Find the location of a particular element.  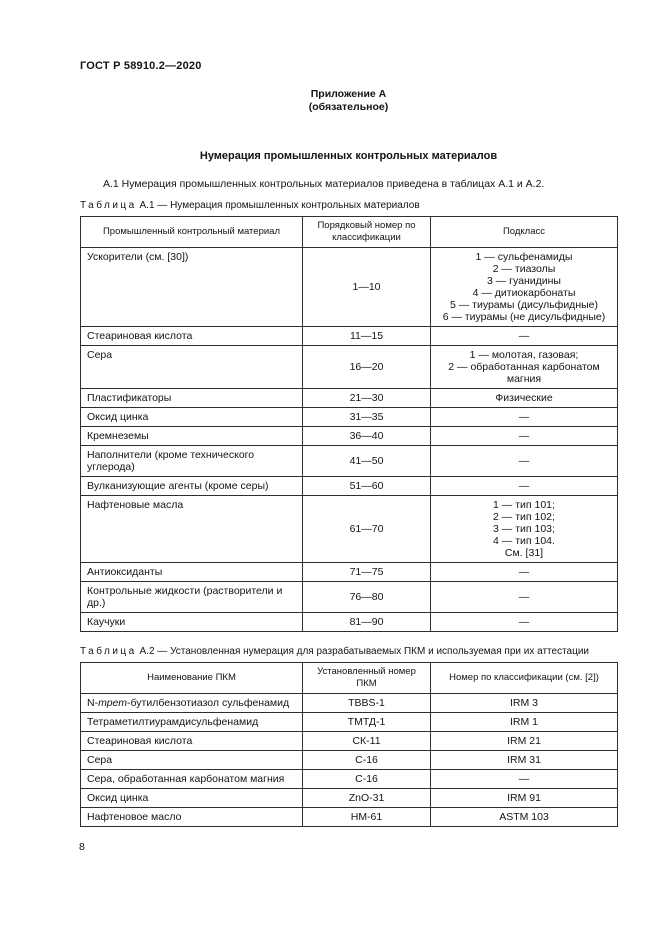

table-row: Нафтеновое масло НМ-61 ASTM 103 is located at coordinates (349, 817).